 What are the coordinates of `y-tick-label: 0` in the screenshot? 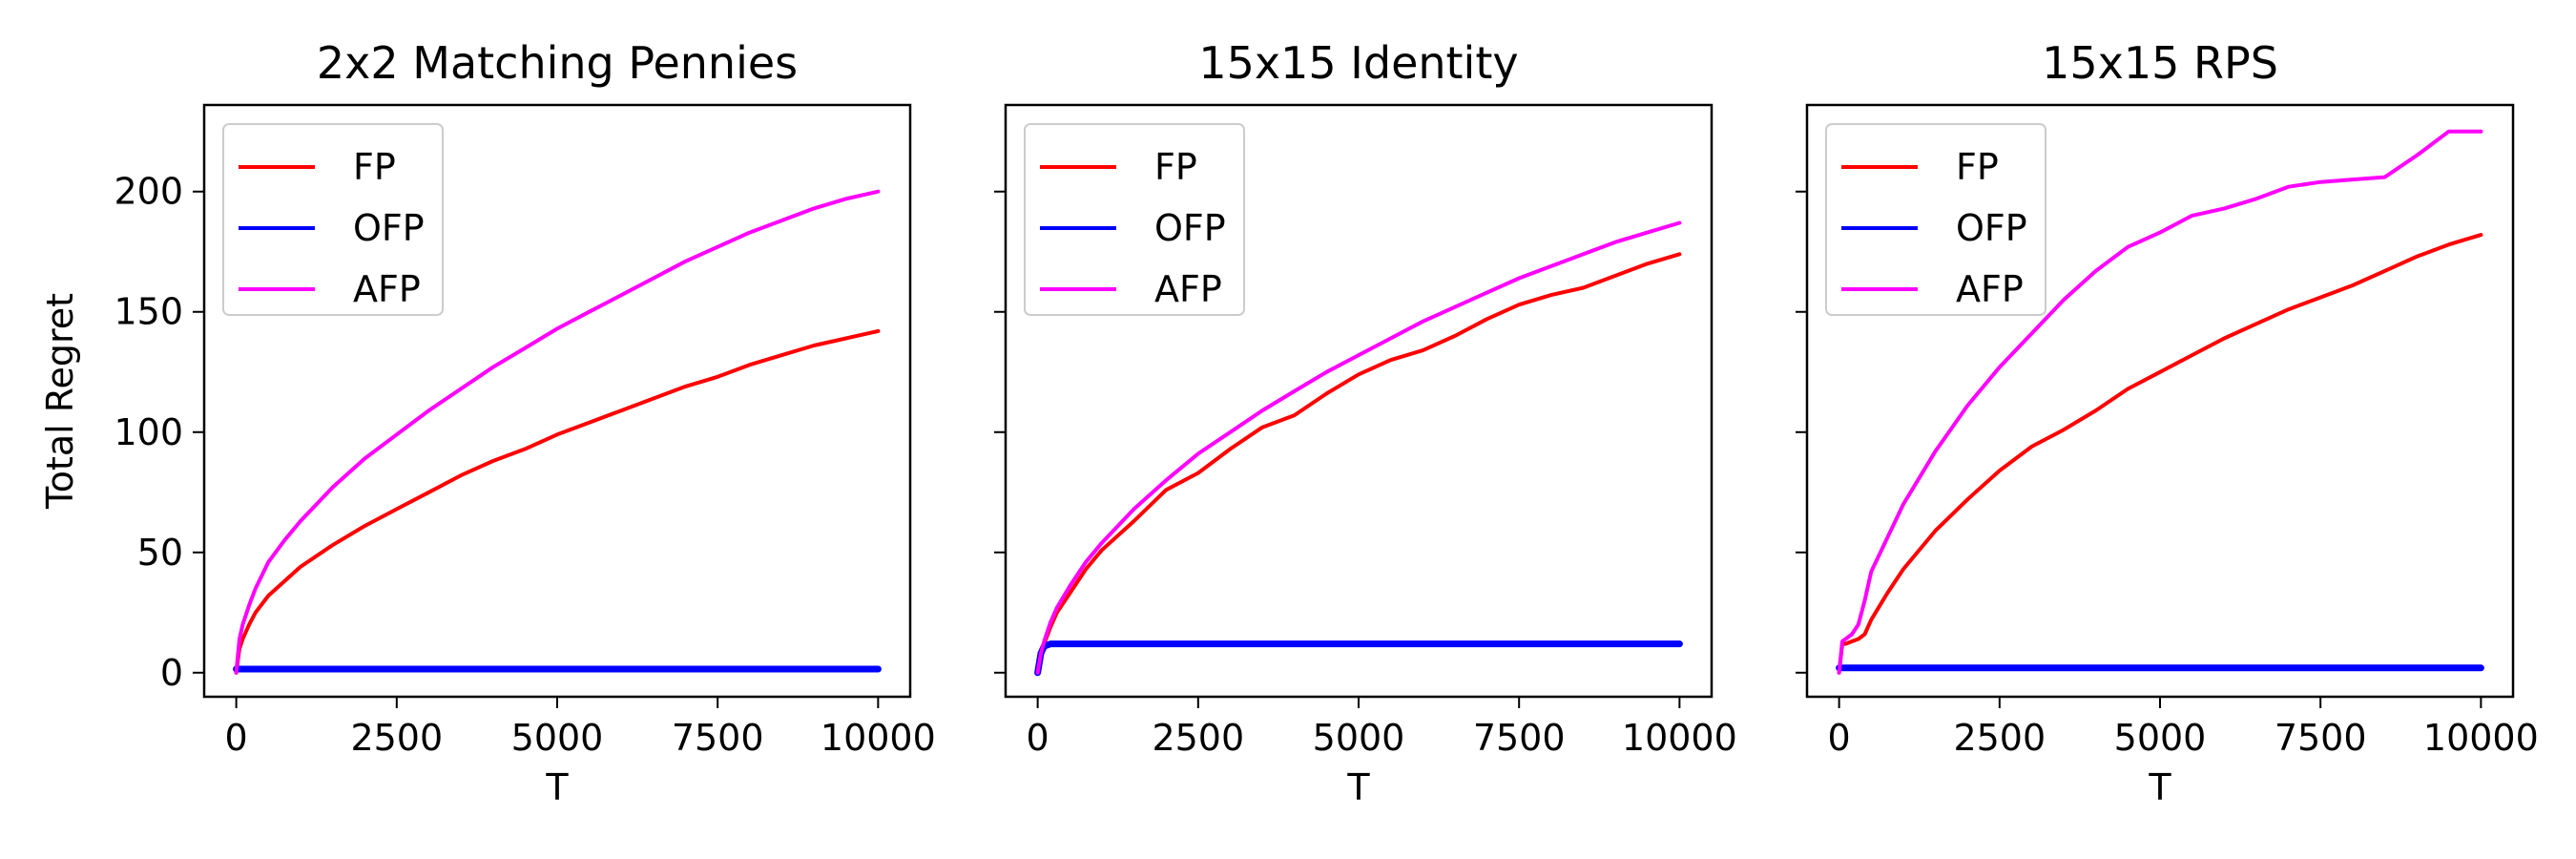 It's located at (171, 673).